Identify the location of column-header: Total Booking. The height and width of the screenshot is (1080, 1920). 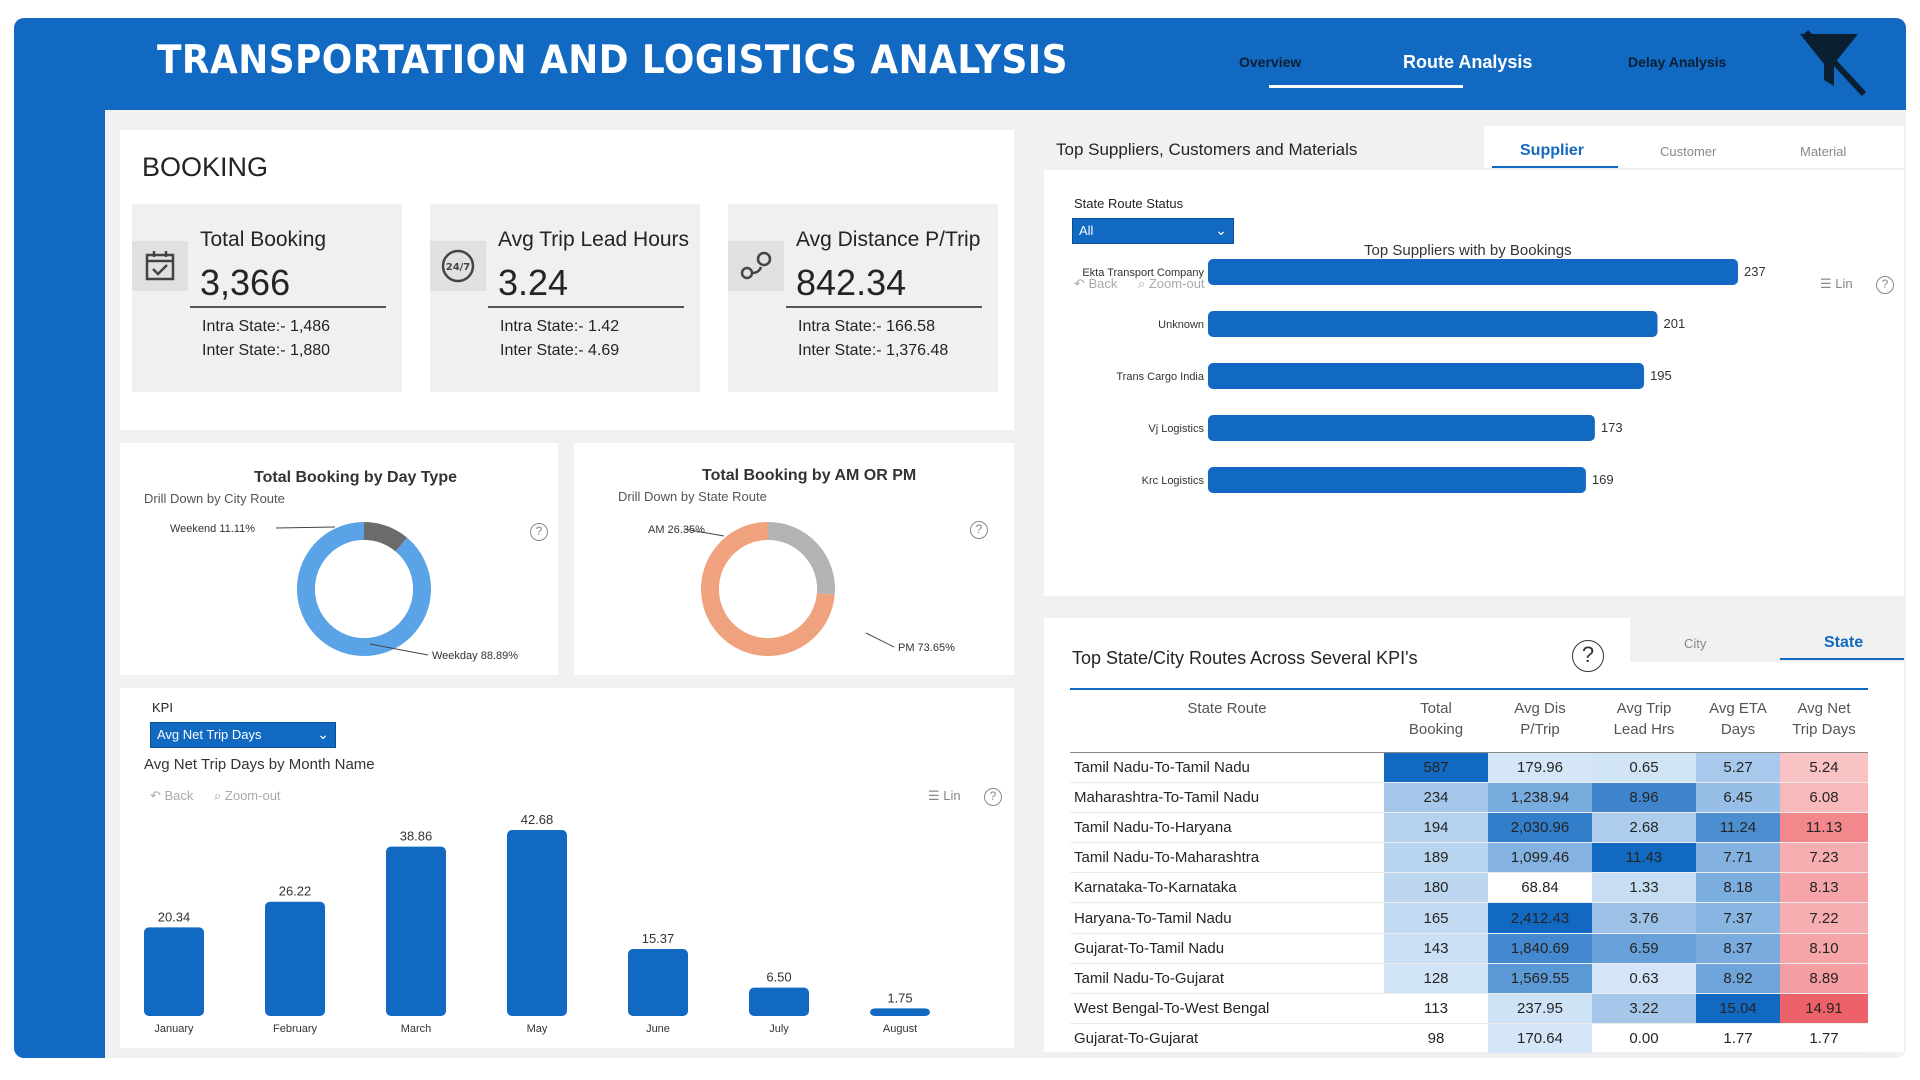
(1436, 721).